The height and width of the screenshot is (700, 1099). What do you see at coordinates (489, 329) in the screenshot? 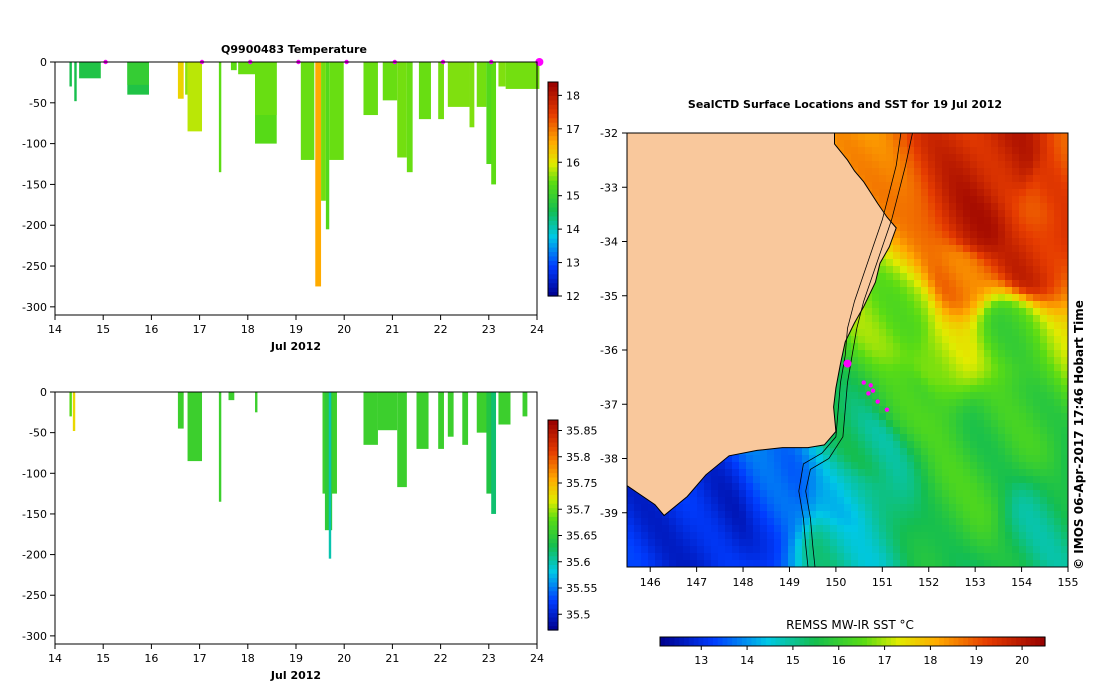
I see `x-tick-label: 23` at bounding box center [489, 329].